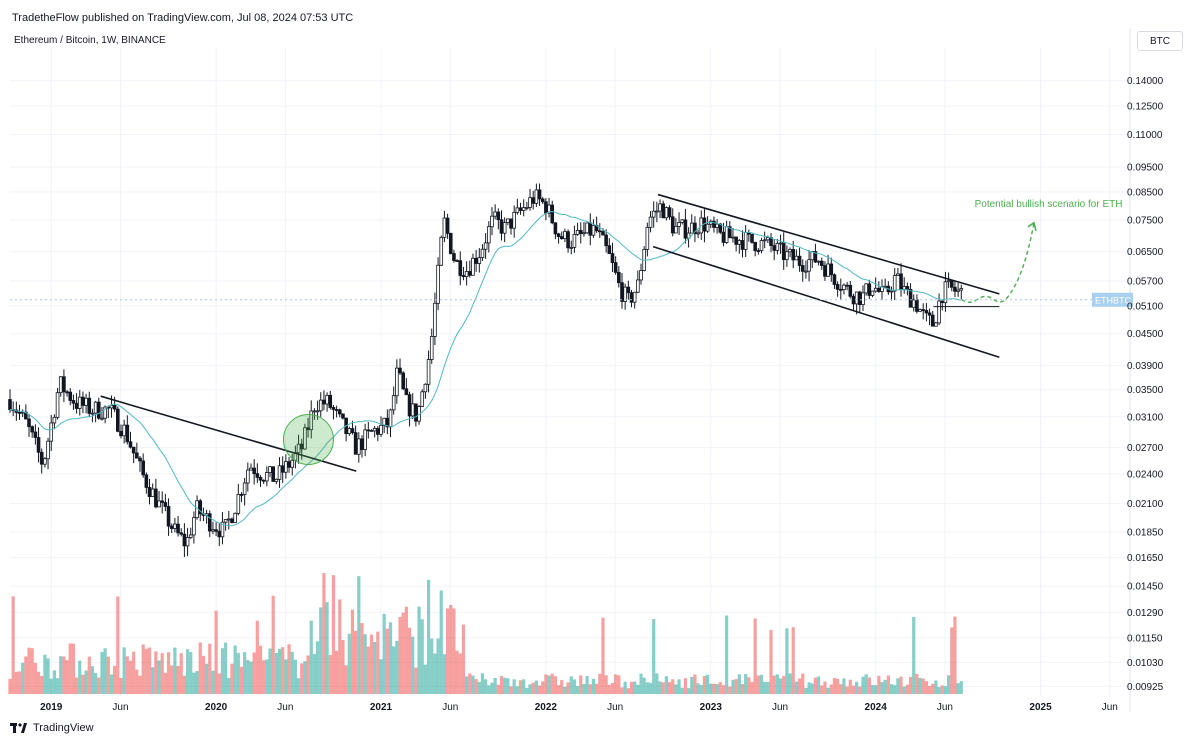 Image resolution: width=1191 pixels, height=746 pixels. I want to click on projection-path, so click(997, 263).